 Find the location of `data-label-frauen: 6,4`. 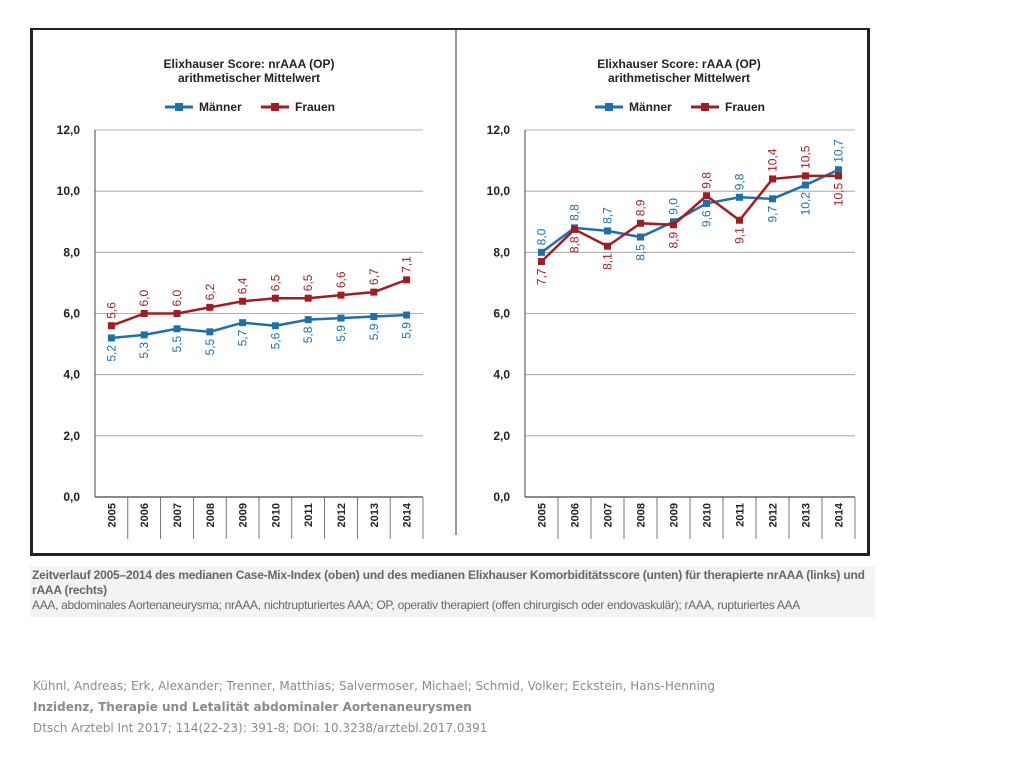

data-label-frauen: 6,4 is located at coordinates (243, 285).